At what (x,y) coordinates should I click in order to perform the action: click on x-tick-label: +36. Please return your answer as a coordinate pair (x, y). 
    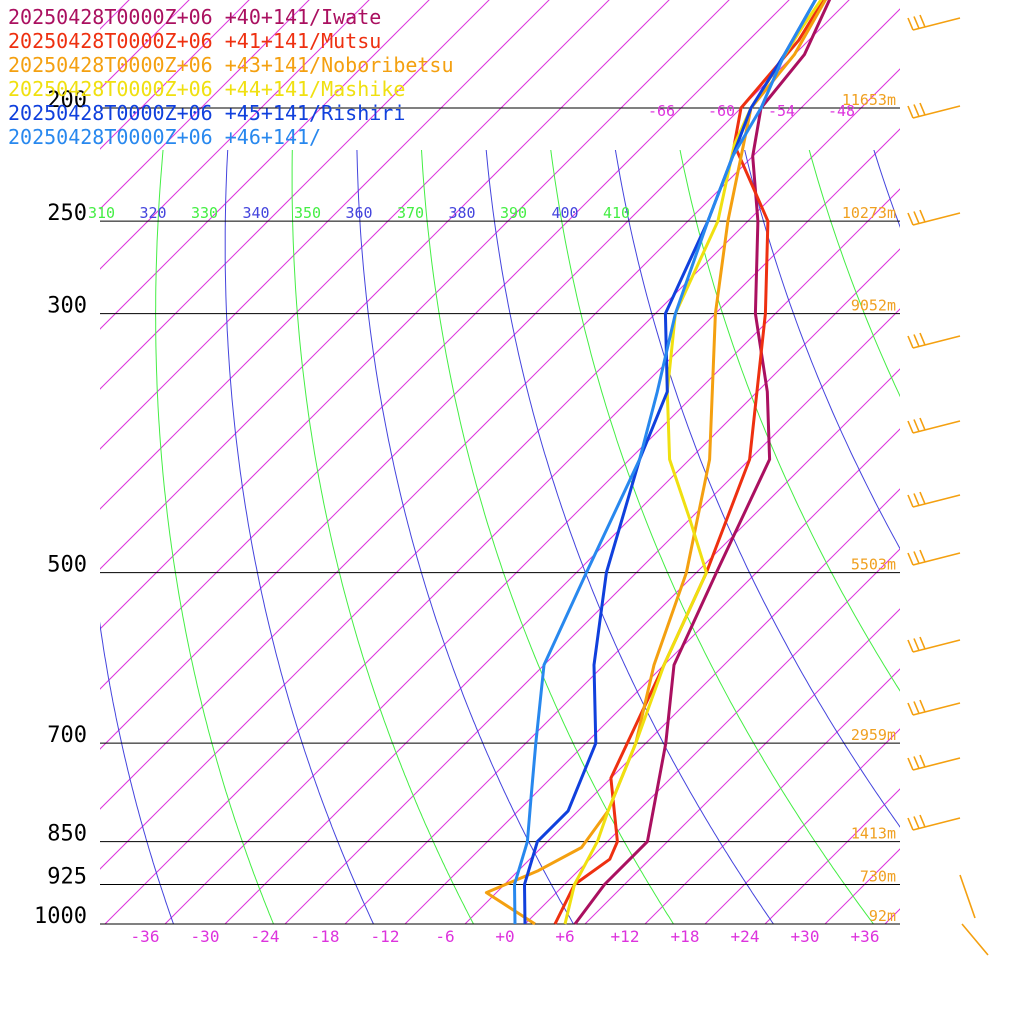
    Looking at the image, I should click on (865, 936).